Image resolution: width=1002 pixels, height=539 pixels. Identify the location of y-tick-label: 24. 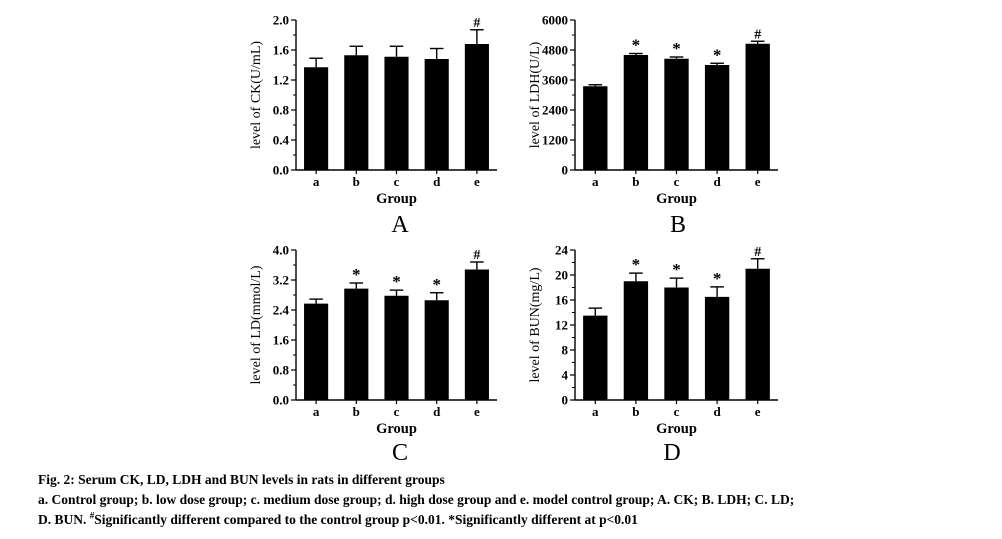
(562, 250).